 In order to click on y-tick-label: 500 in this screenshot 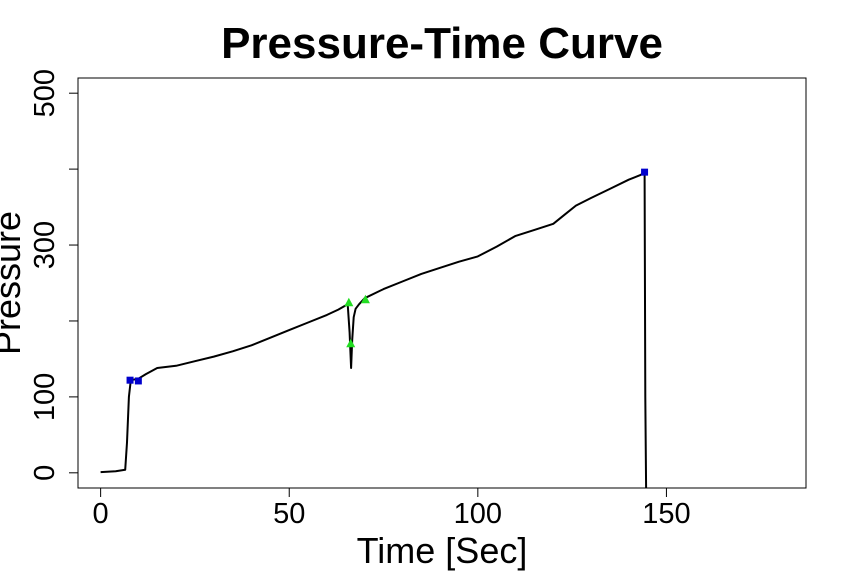, I will do `click(45, 93)`.